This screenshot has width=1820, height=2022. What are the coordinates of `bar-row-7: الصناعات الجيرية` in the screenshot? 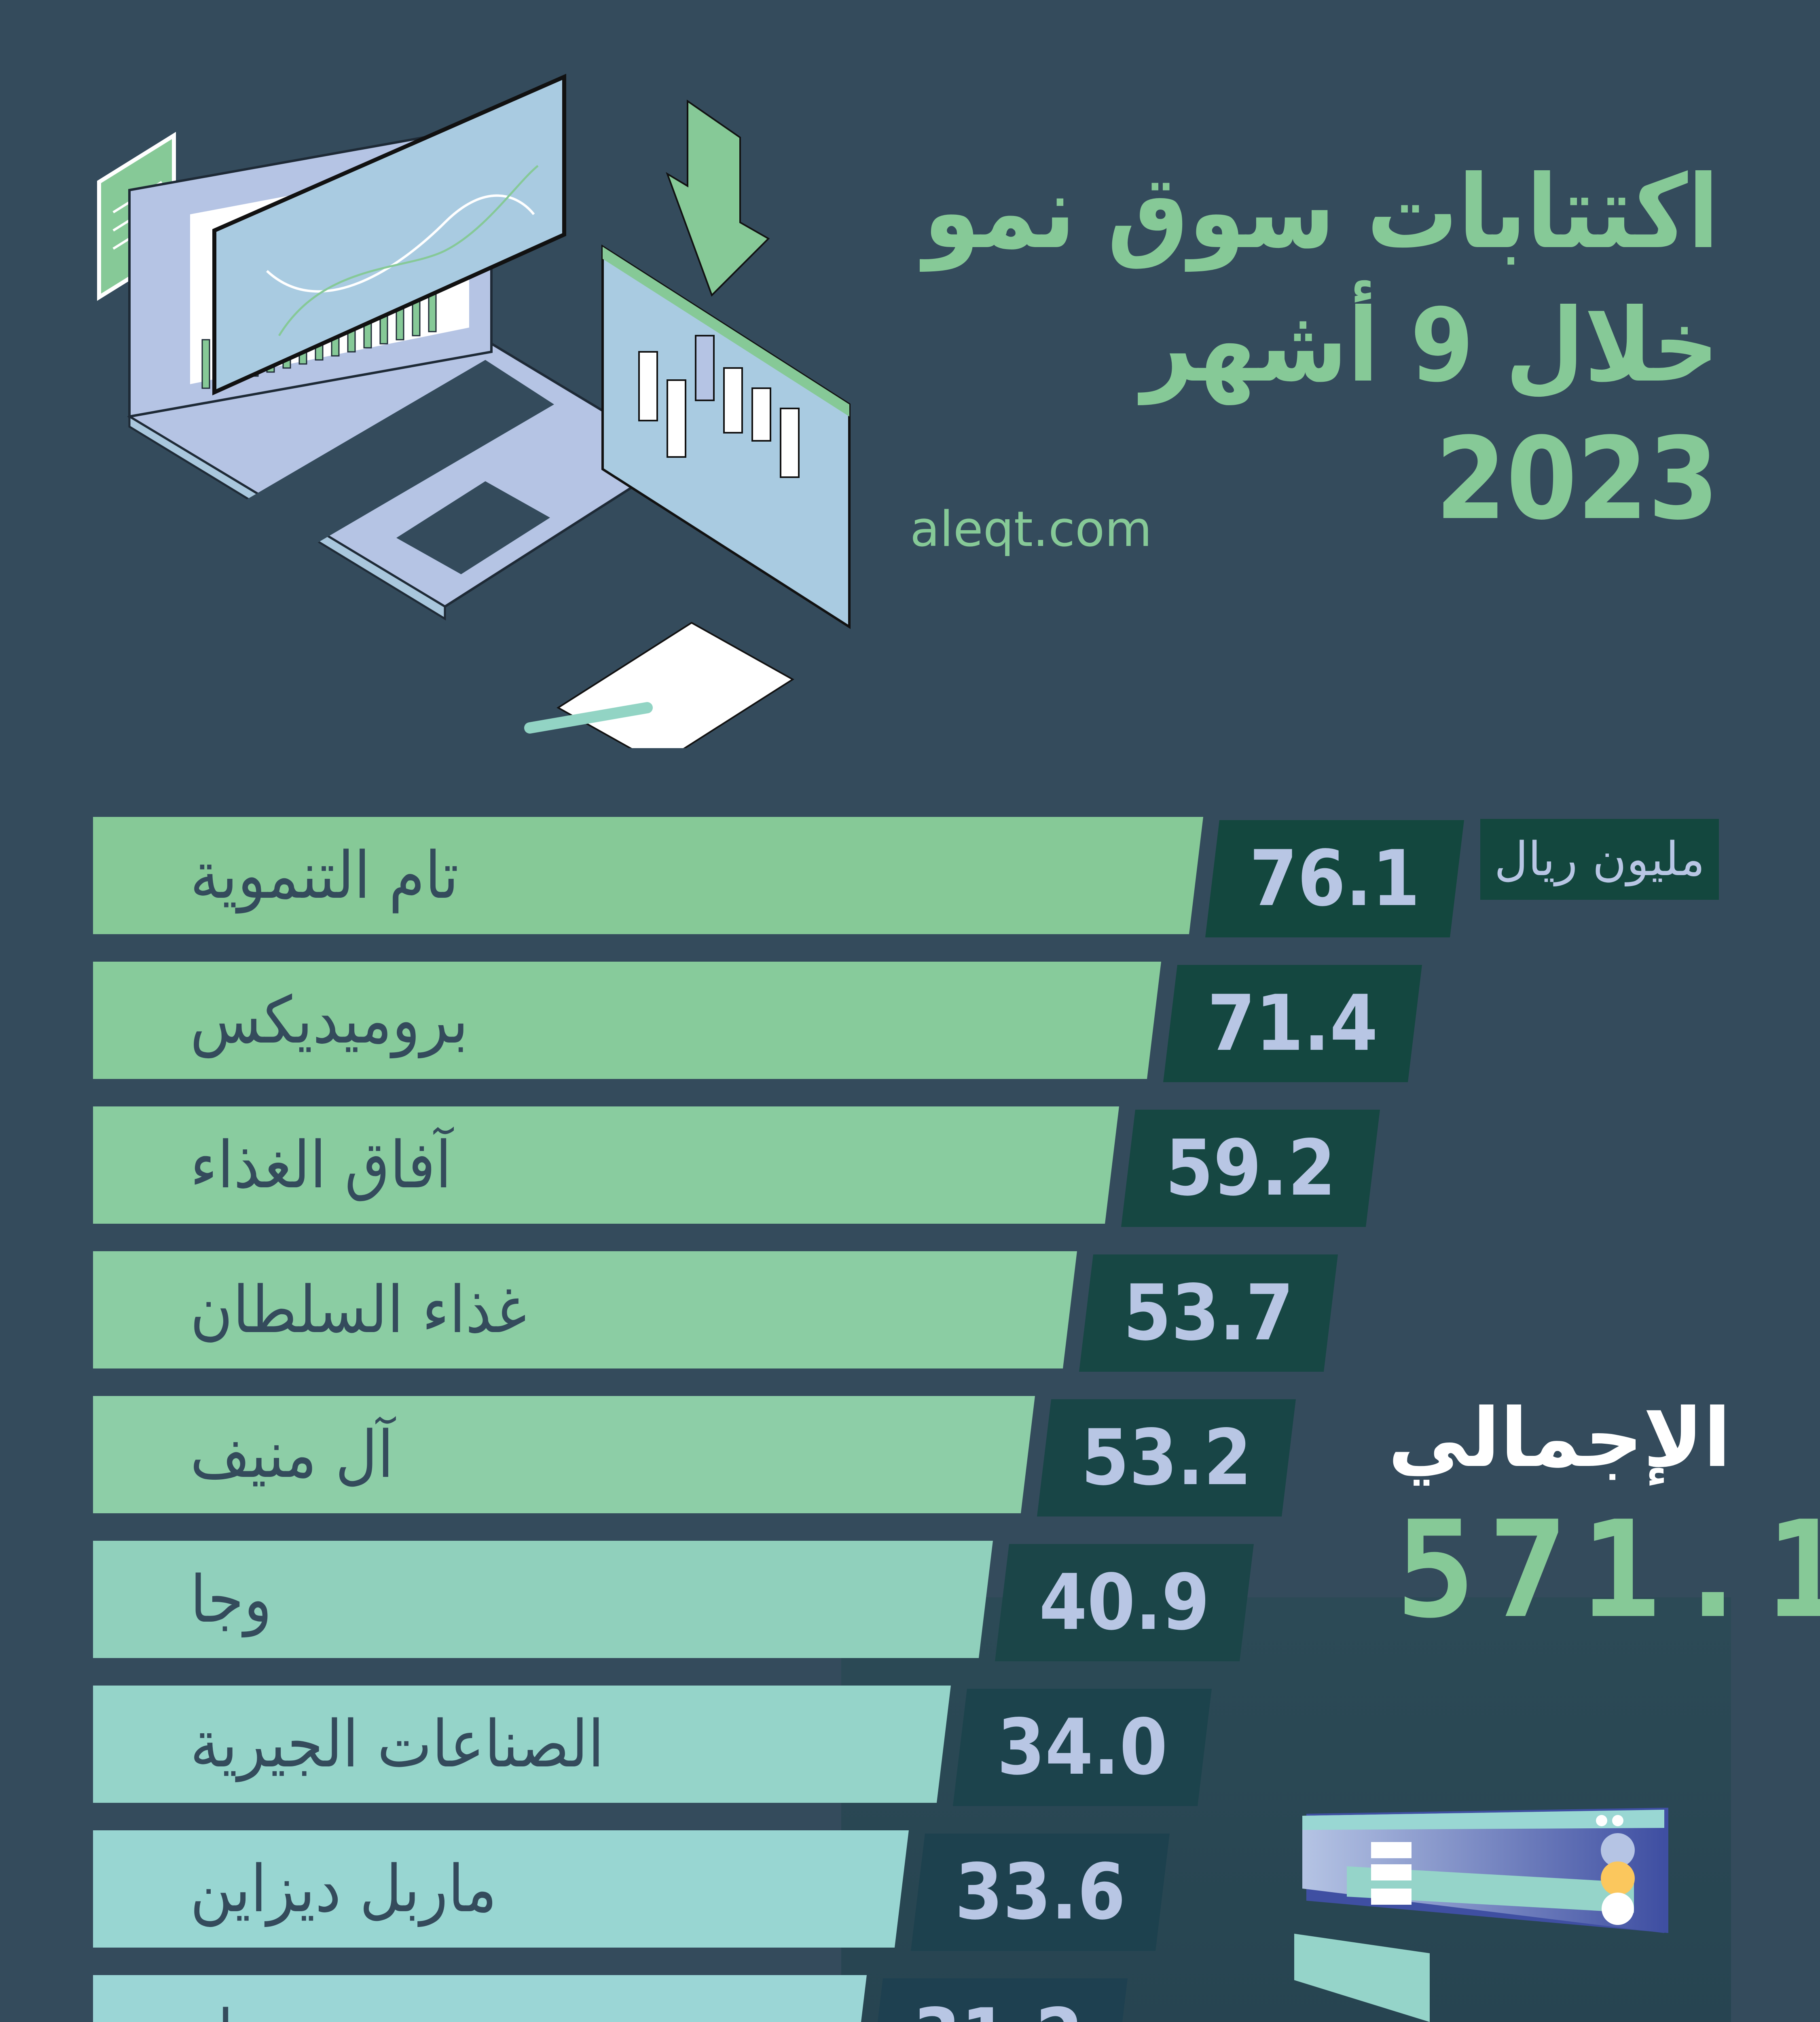 It's located at (522, 1744).